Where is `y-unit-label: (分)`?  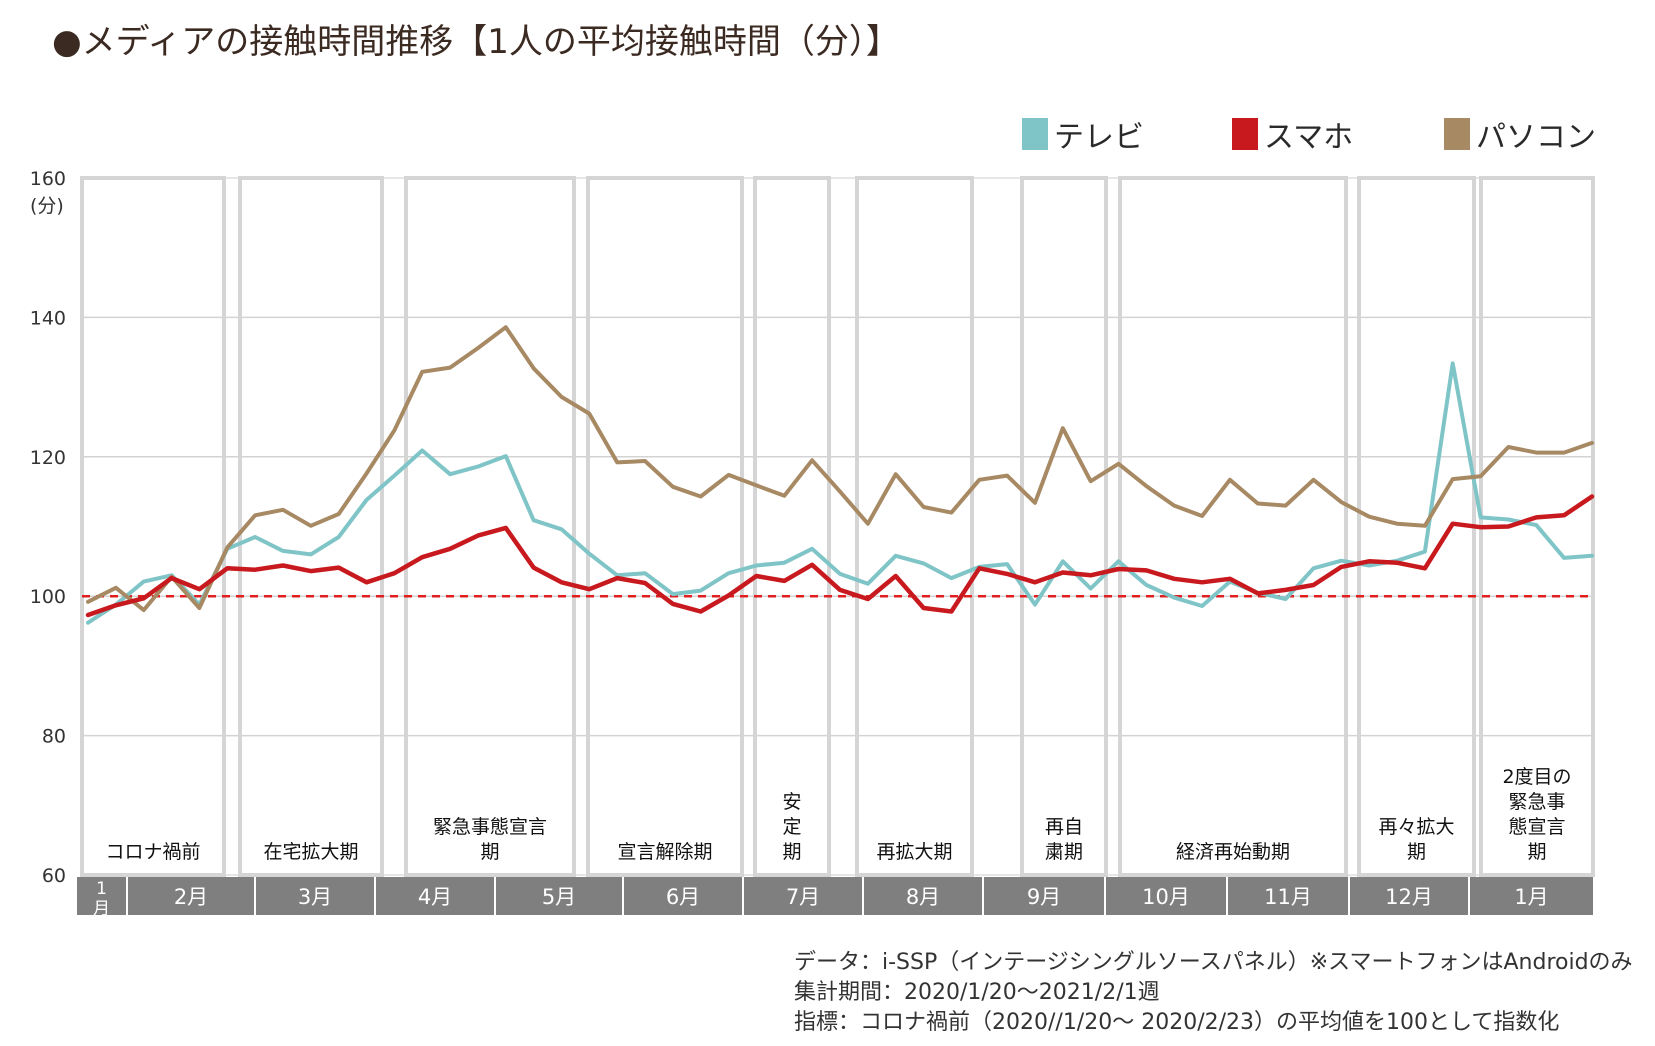
y-unit-label: (分) is located at coordinates (47, 206).